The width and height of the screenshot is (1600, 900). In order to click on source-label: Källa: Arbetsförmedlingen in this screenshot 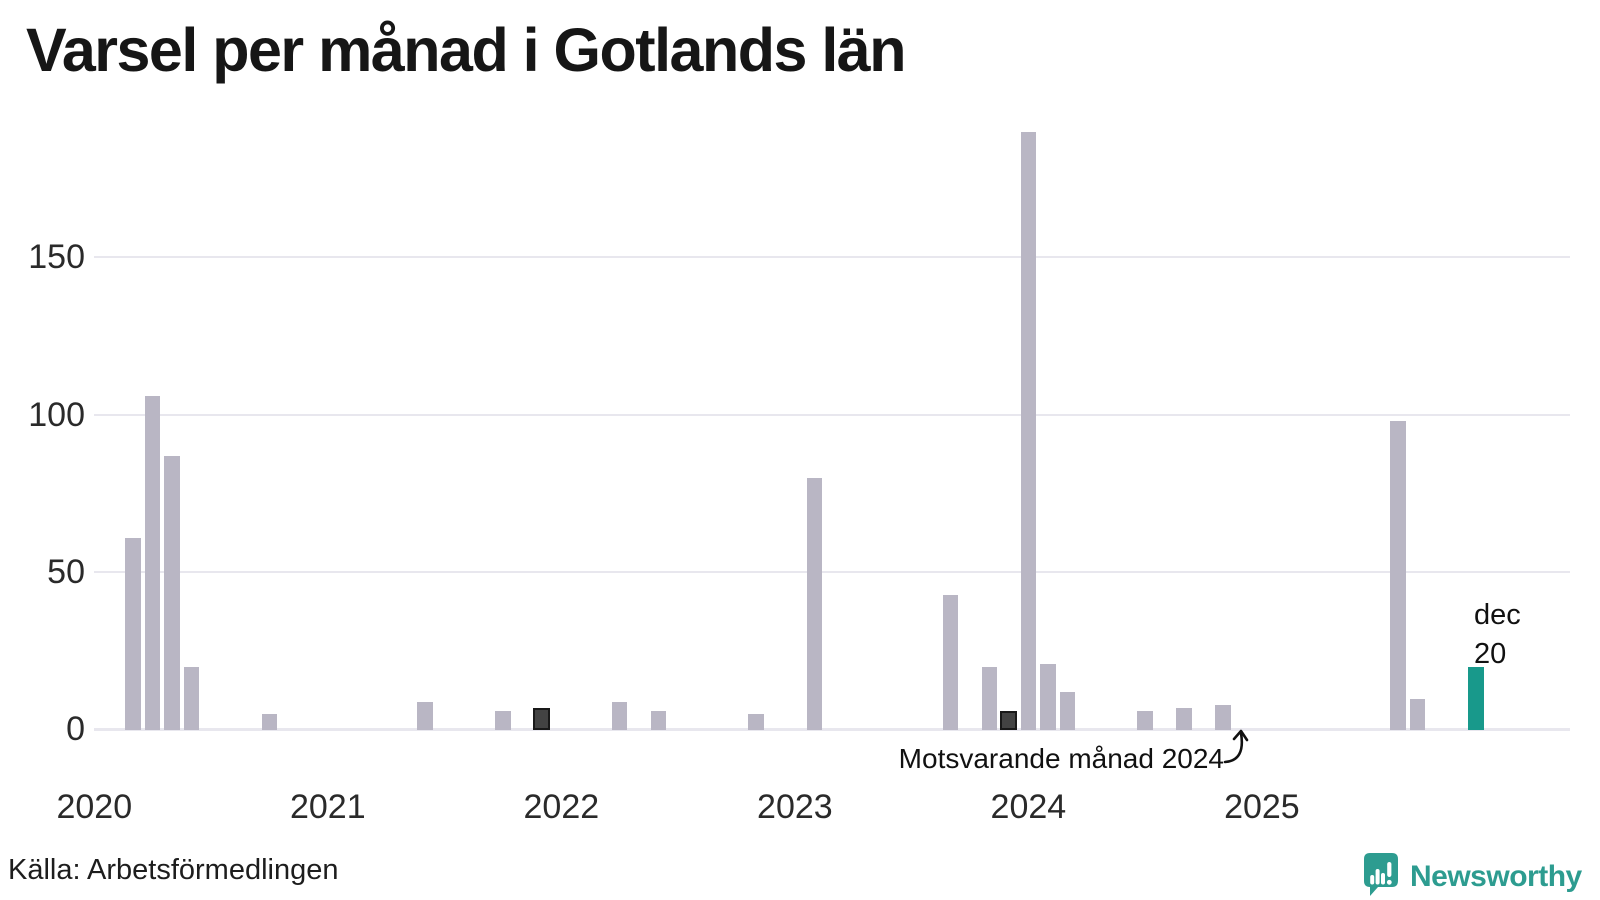, I will do `click(173, 870)`.